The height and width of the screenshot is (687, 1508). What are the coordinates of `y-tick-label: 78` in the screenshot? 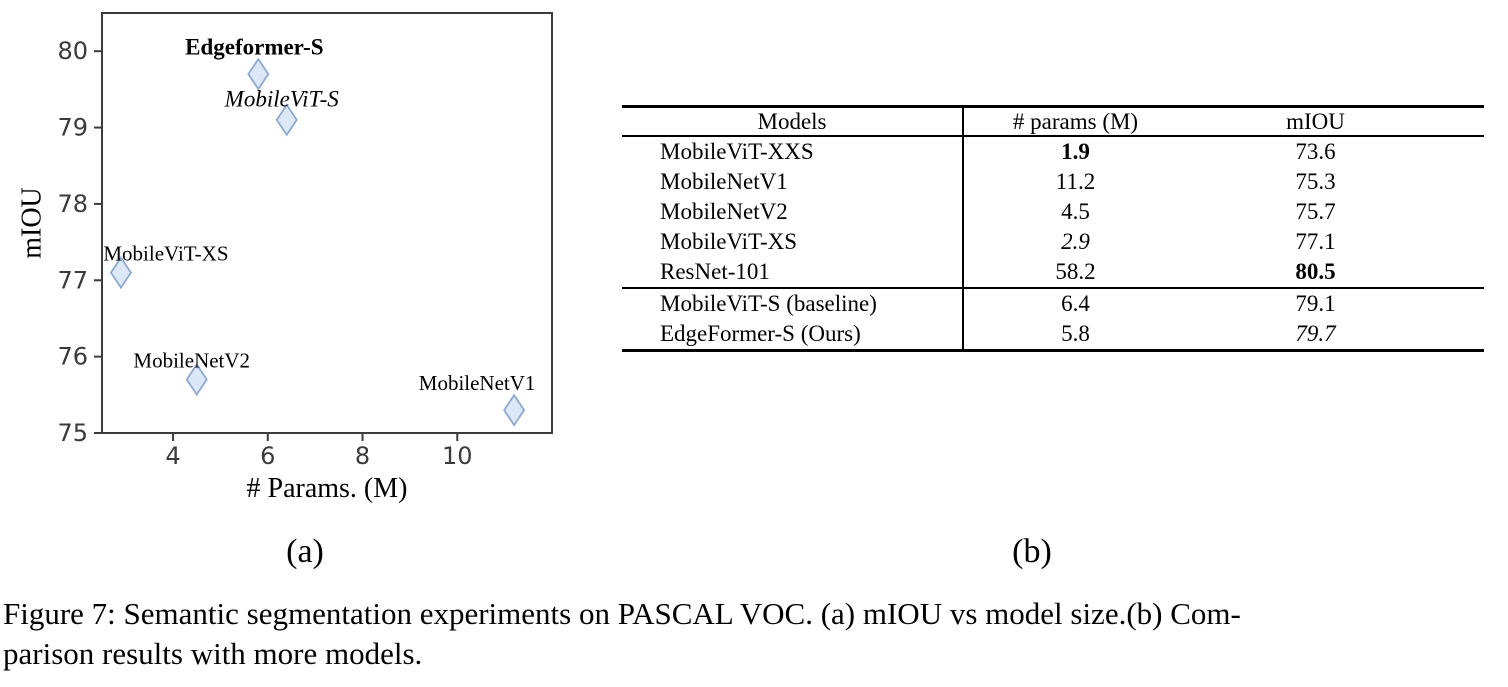 It's located at (72, 204).